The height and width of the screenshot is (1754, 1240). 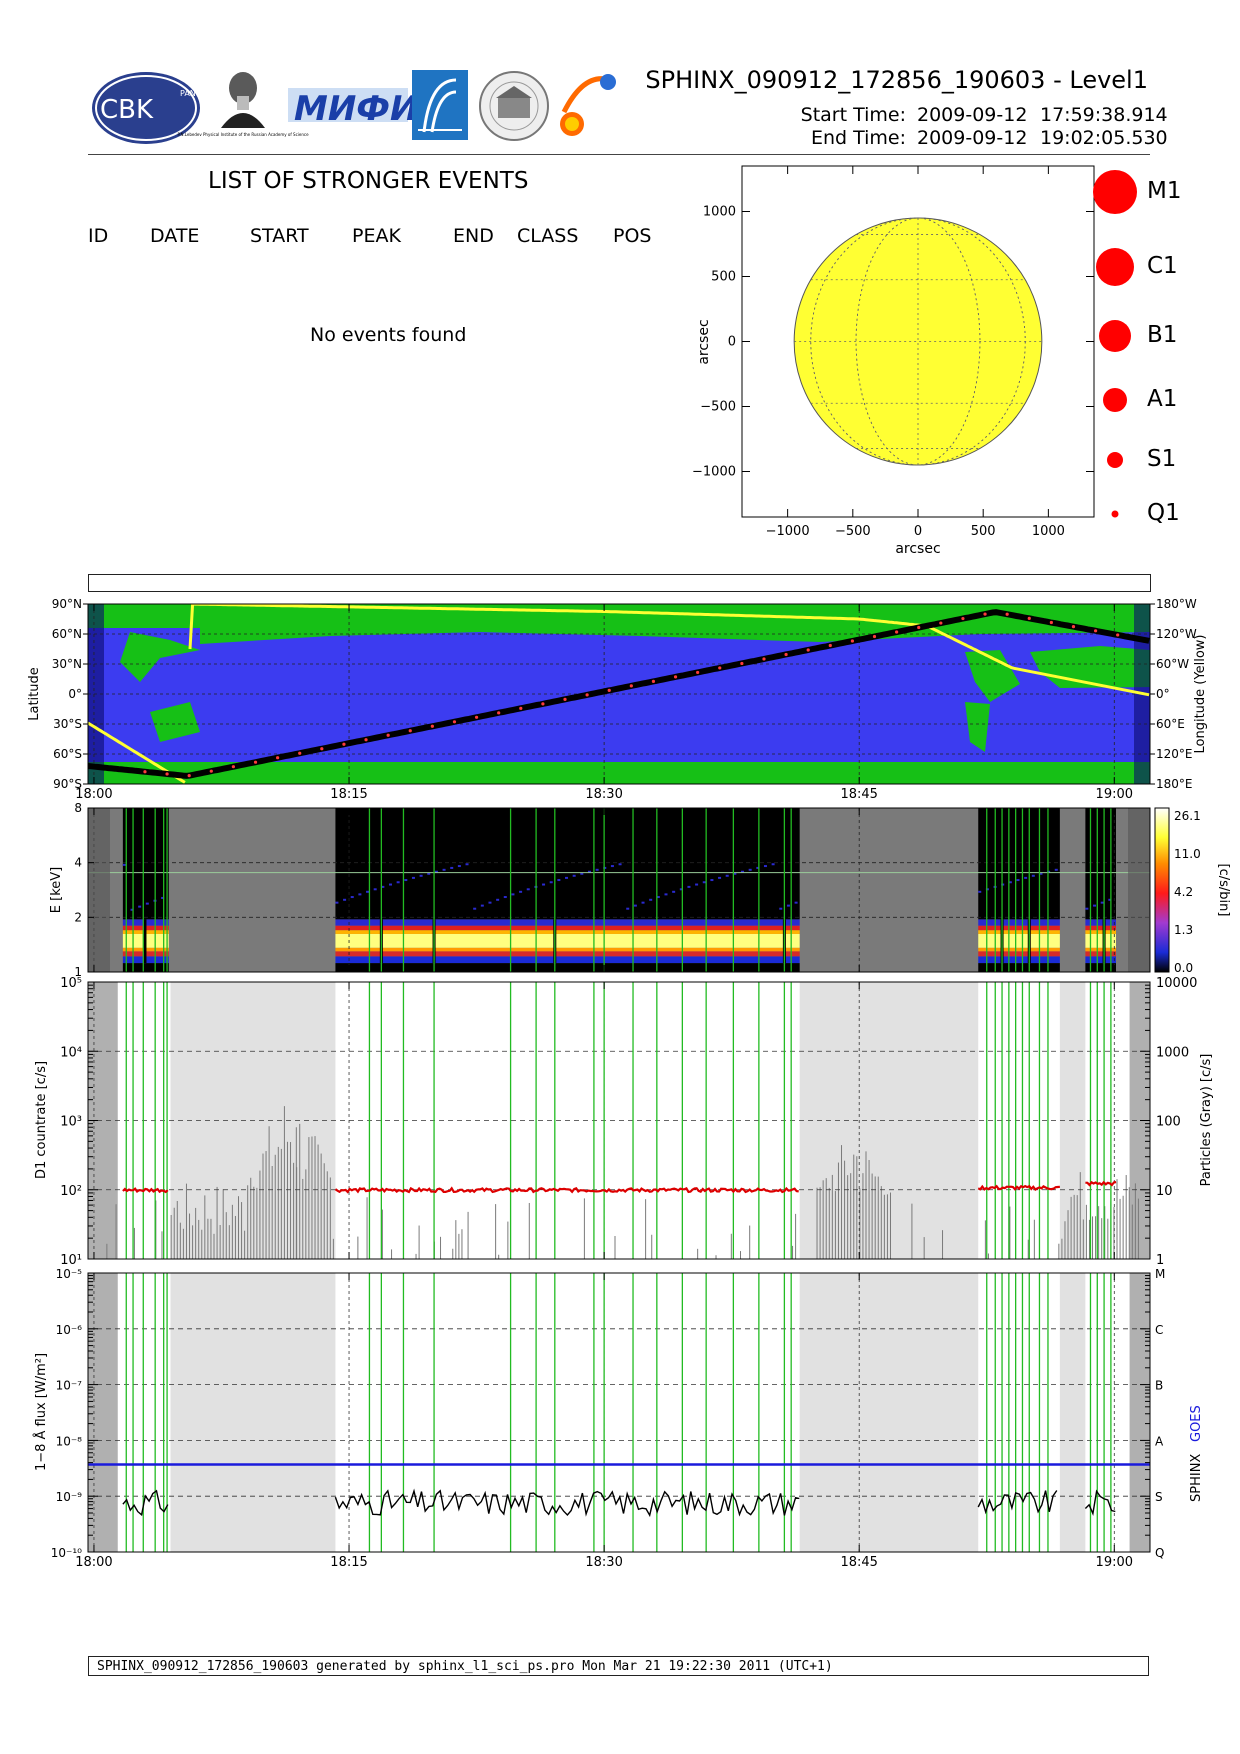 I want to click on start-date: 2009-09-12, so click(x=972, y=115).